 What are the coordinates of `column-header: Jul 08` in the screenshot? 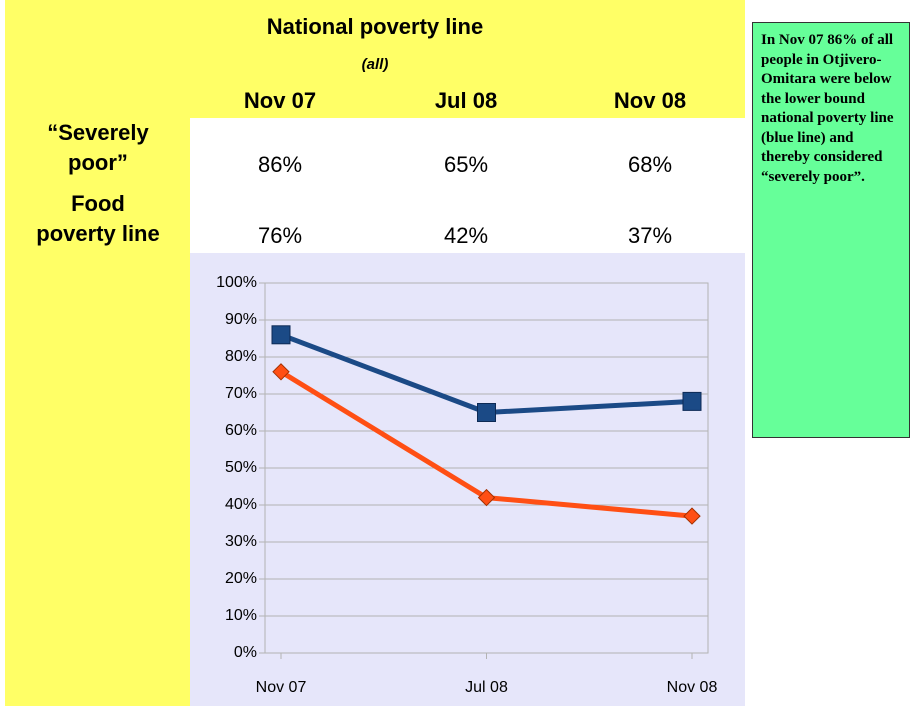 It's located at (466, 100).